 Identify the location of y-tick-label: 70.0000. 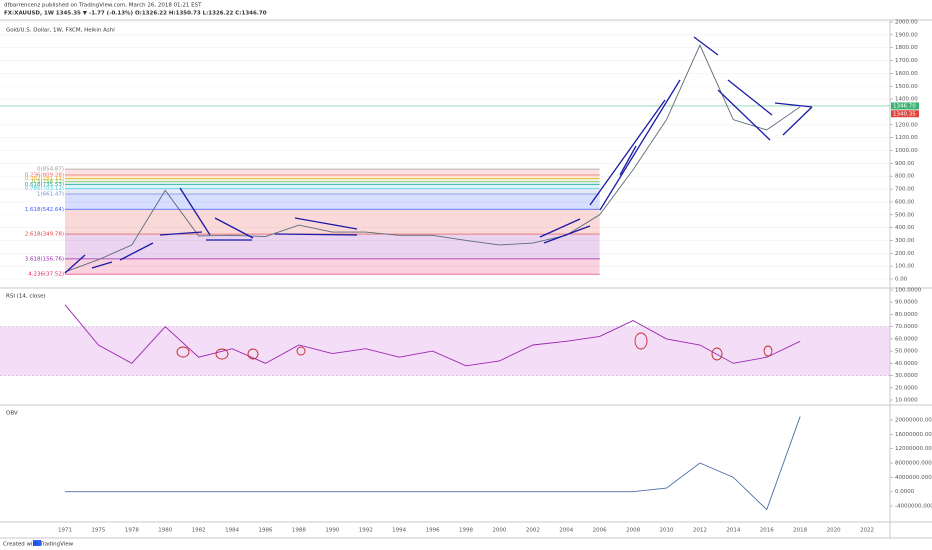
(906, 327).